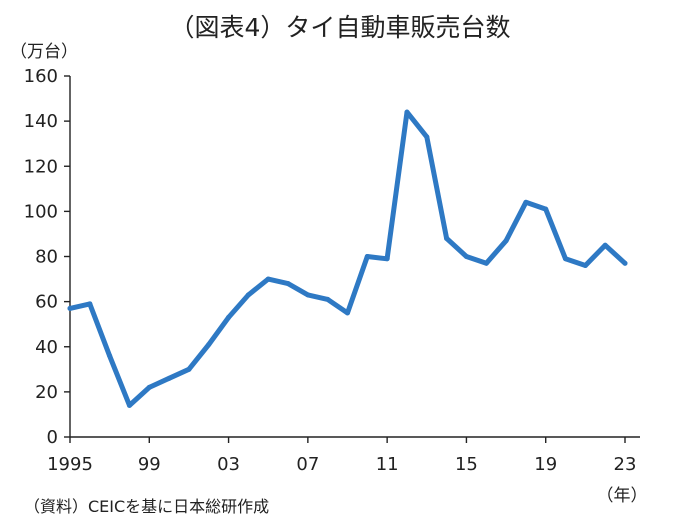 The image size is (680, 528). What do you see at coordinates (41, 121) in the screenshot?
I see `y-tick-label: 140` at bounding box center [41, 121].